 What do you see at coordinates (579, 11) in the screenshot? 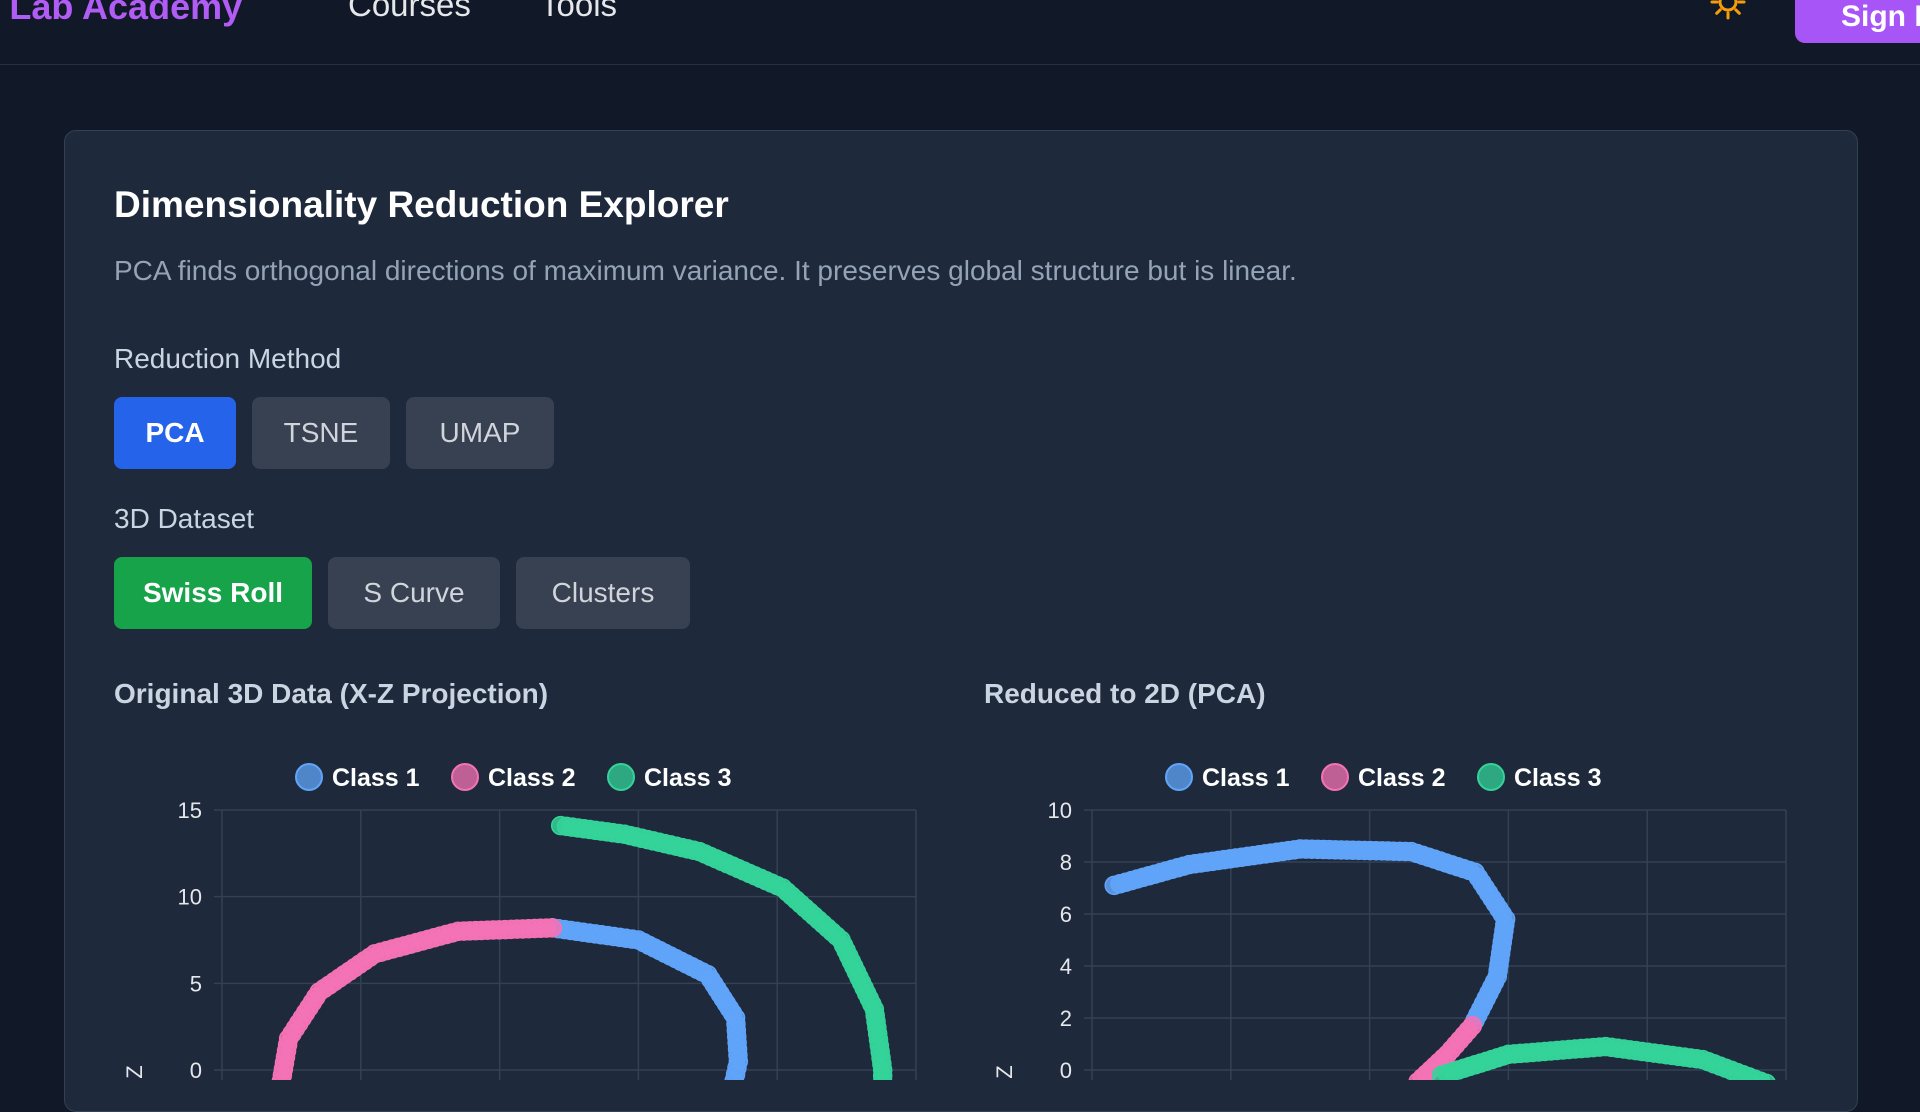
I see `nav-link-tools: Tools` at bounding box center [579, 11].